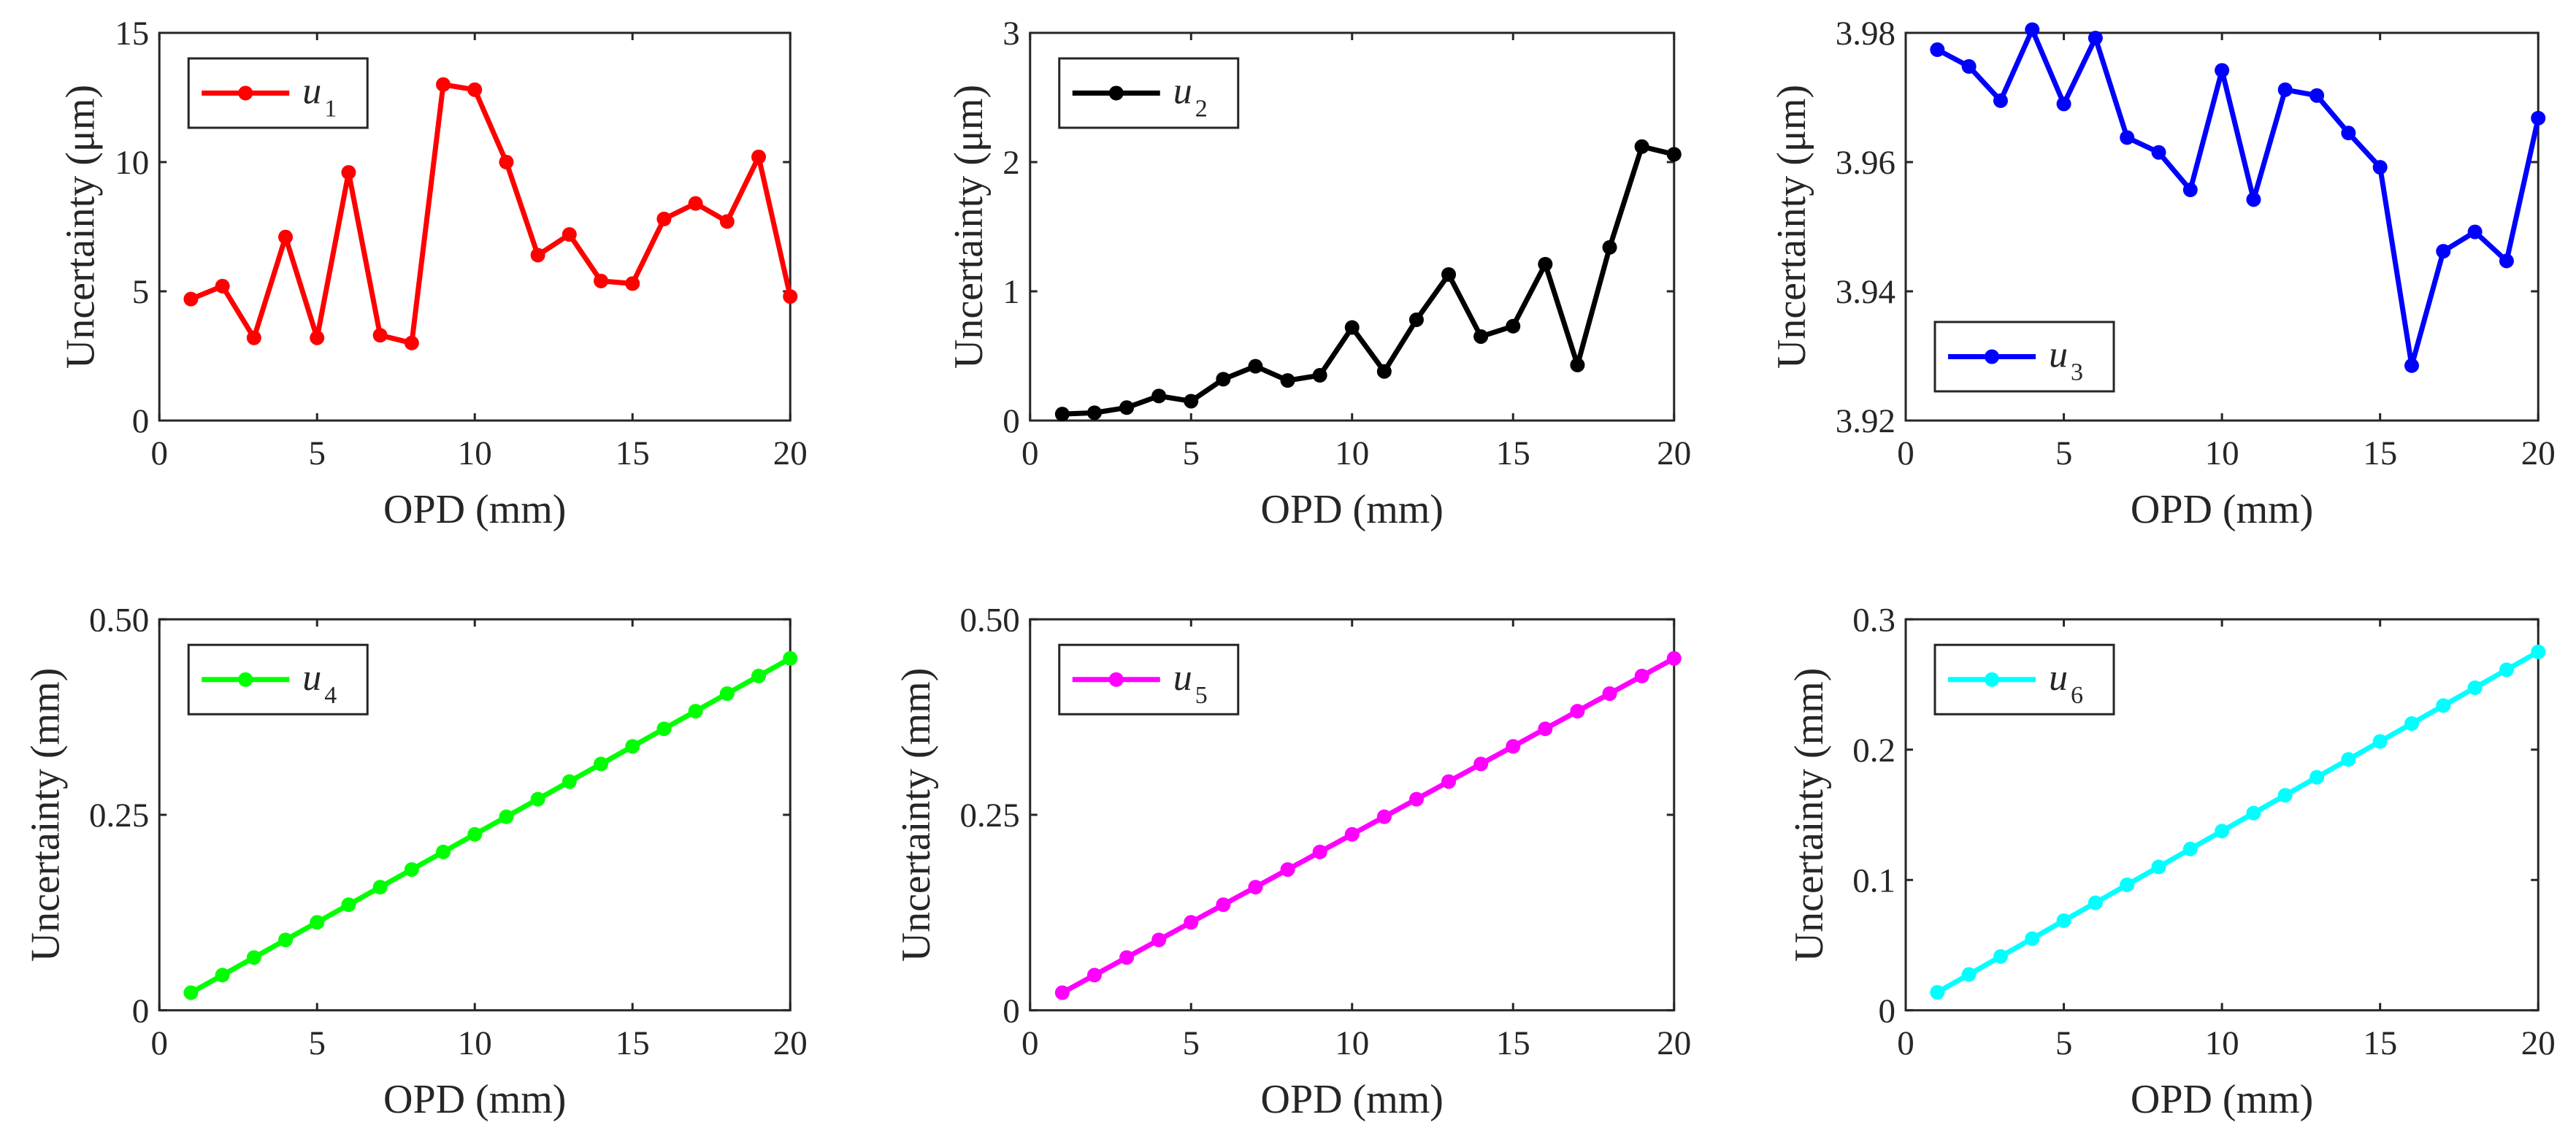 This screenshot has width=2576, height=1147. Describe the element at coordinates (141, 292) in the screenshot. I see `y-tick-label: 5` at that location.